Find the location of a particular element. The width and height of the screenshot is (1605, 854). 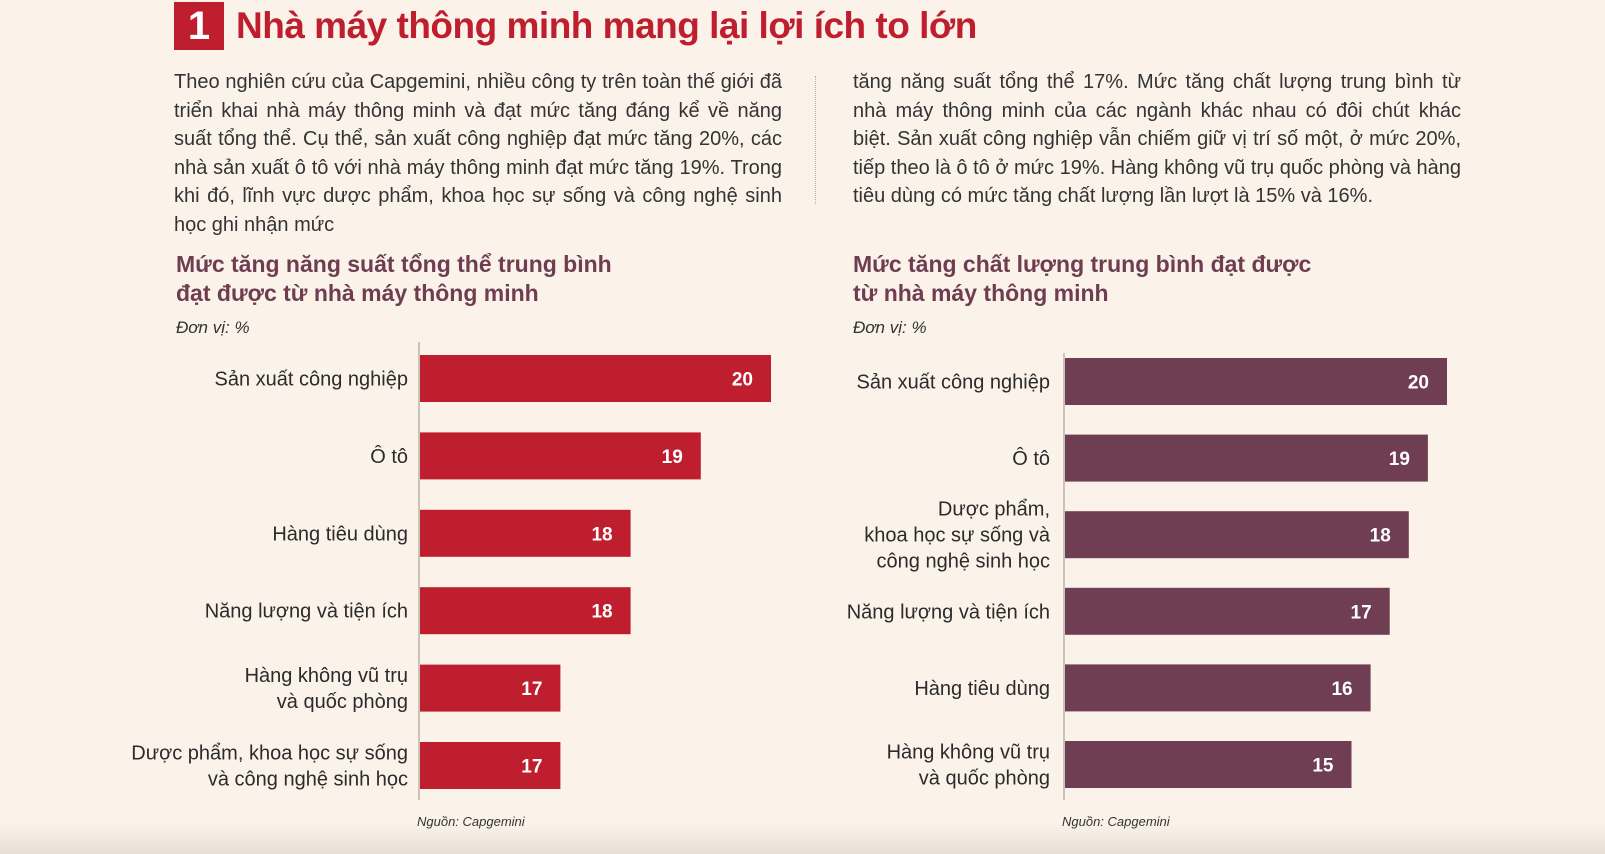

chart2-category-label: công nghệ sinh học is located at coordinates (963, 562).